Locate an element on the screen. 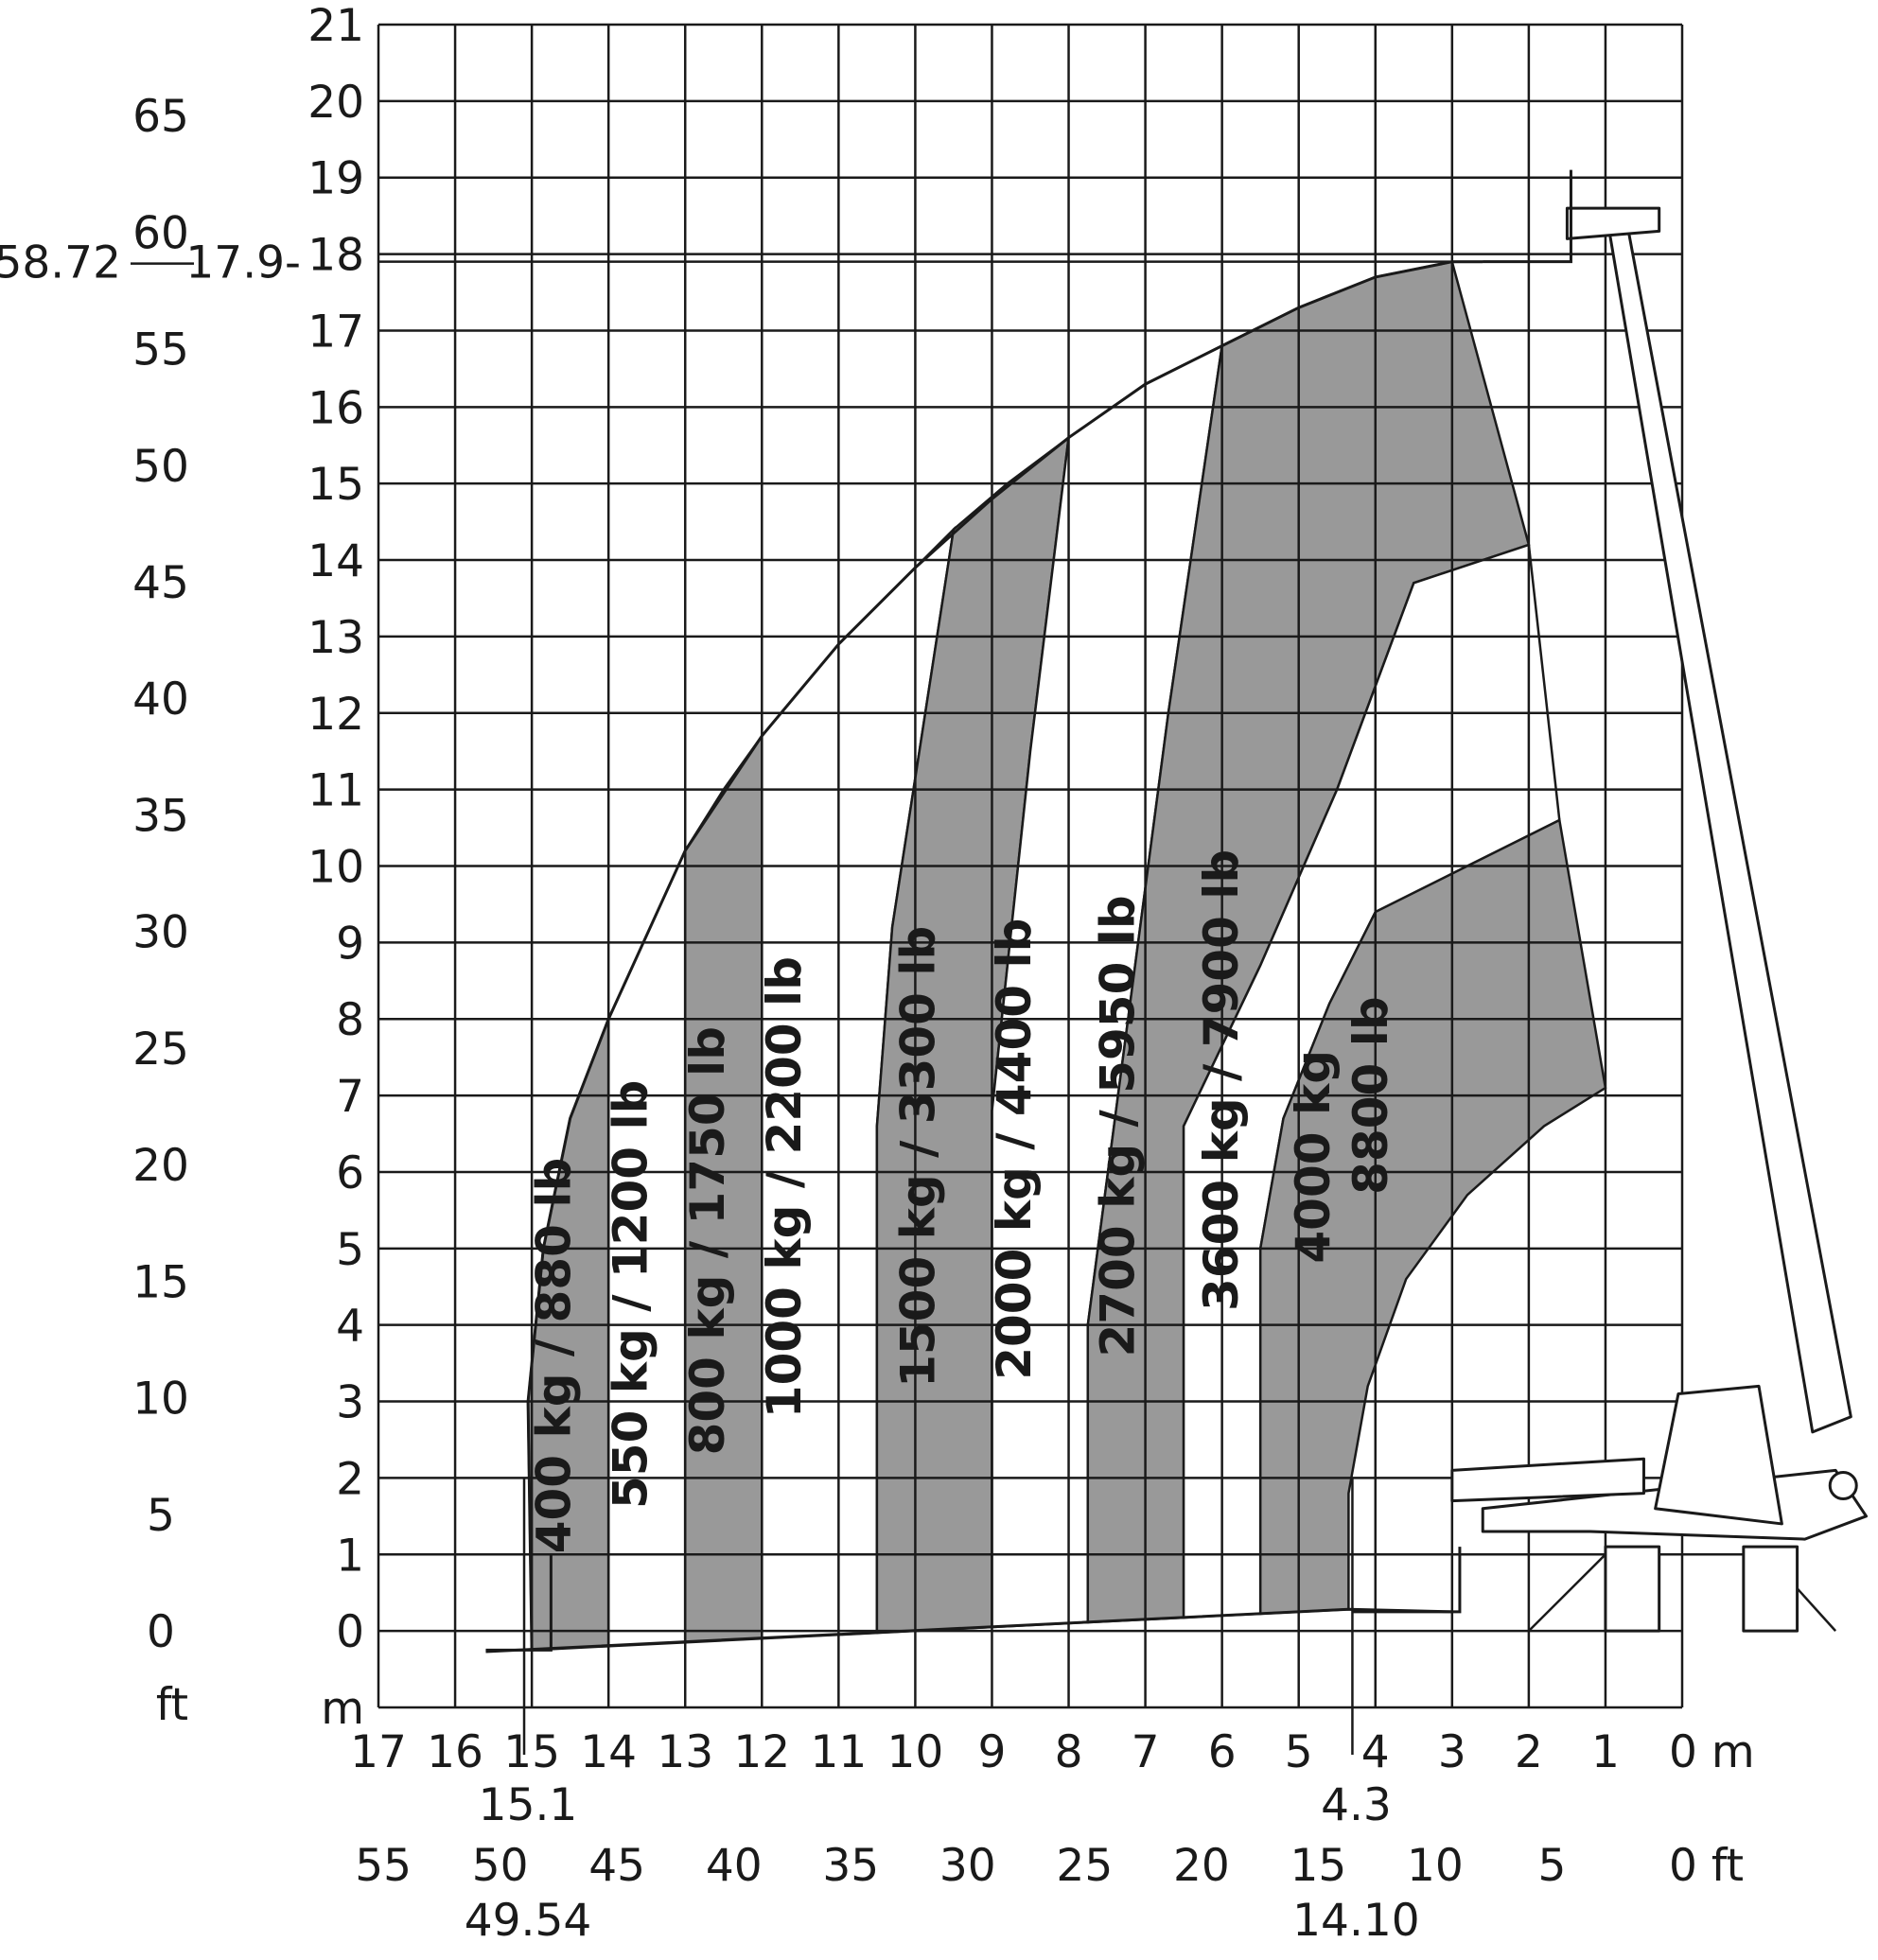 The height and width of the screenshot is (1960, 1878). y-tick-m: 13 is located at coordinates (335, 638).